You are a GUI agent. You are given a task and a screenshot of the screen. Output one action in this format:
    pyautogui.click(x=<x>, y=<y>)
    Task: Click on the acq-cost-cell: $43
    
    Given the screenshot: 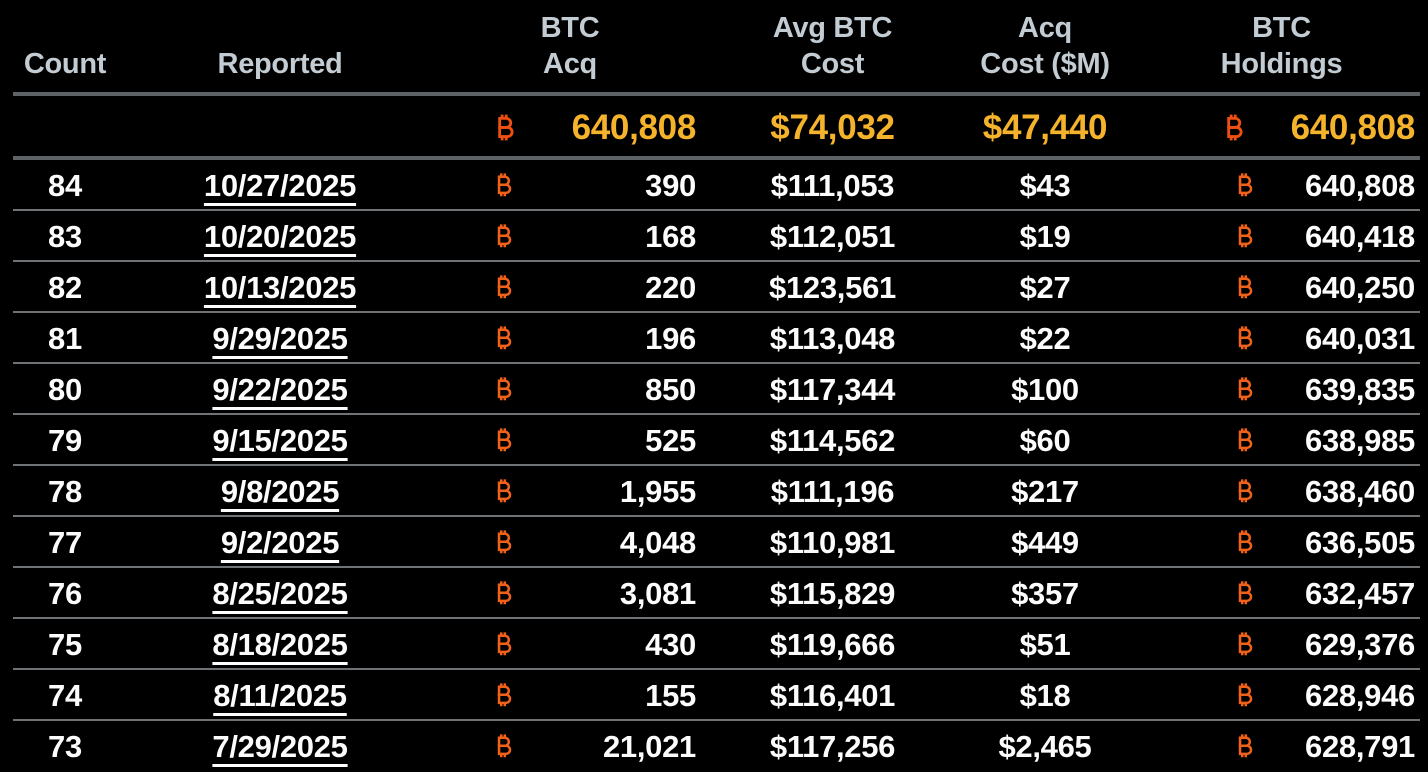 What is the action you would take?
    pyautogui.click(x=1045, y=185)
    